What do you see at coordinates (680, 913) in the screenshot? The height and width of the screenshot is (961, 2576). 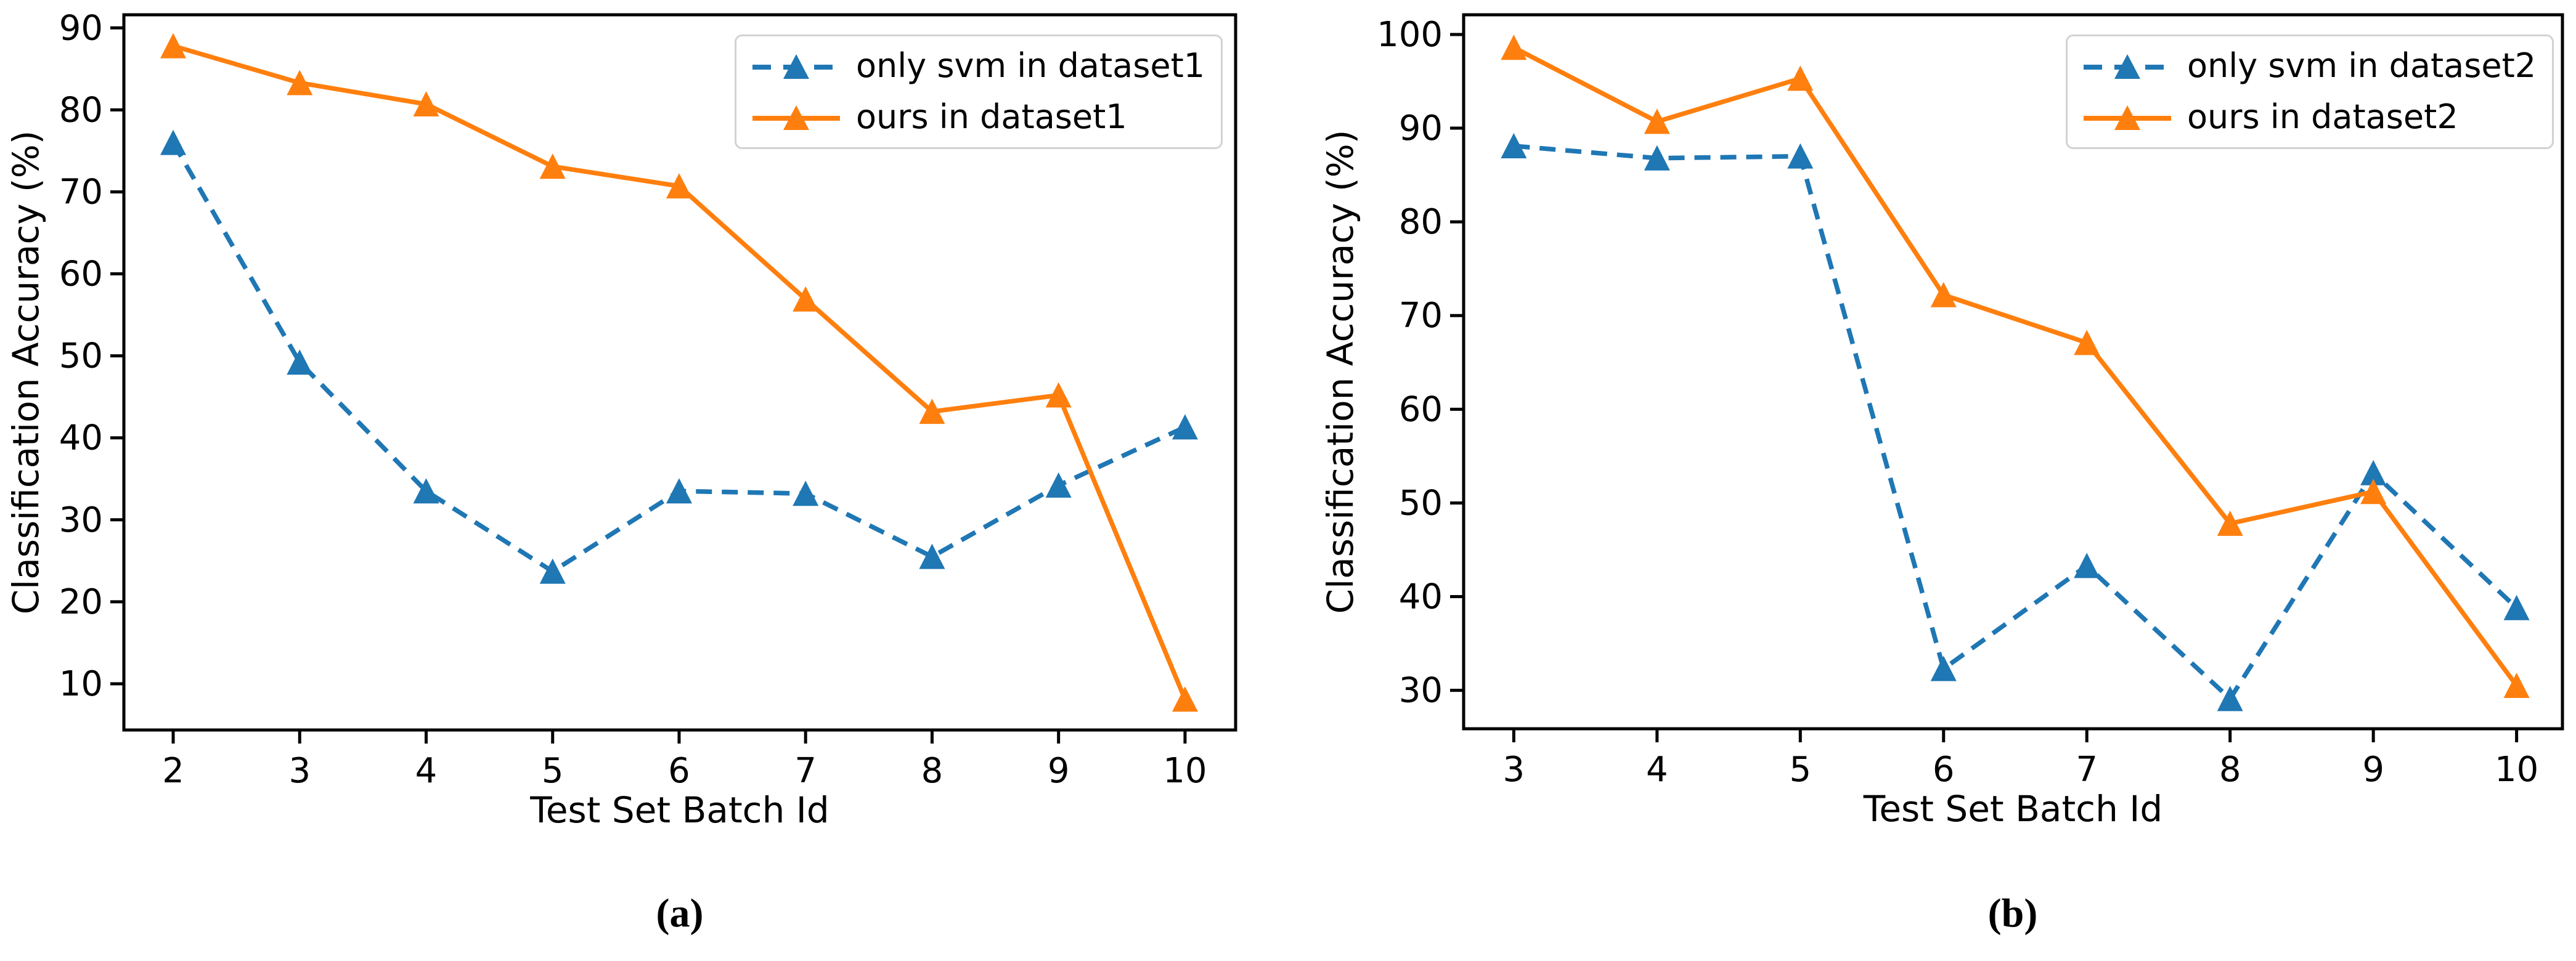 I see `subfigure-caption-a: (a)` at bounding box center [680, 913].